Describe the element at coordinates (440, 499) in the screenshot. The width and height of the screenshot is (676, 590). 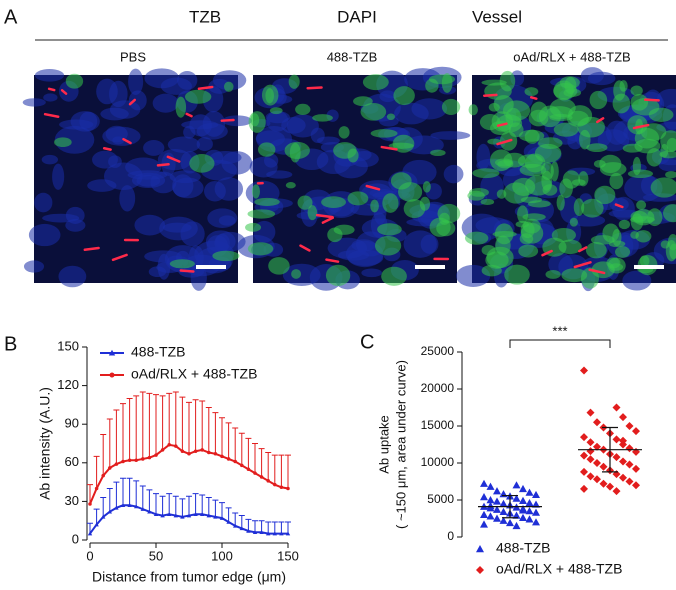
I see `y-tick-label: 5000` at that location.